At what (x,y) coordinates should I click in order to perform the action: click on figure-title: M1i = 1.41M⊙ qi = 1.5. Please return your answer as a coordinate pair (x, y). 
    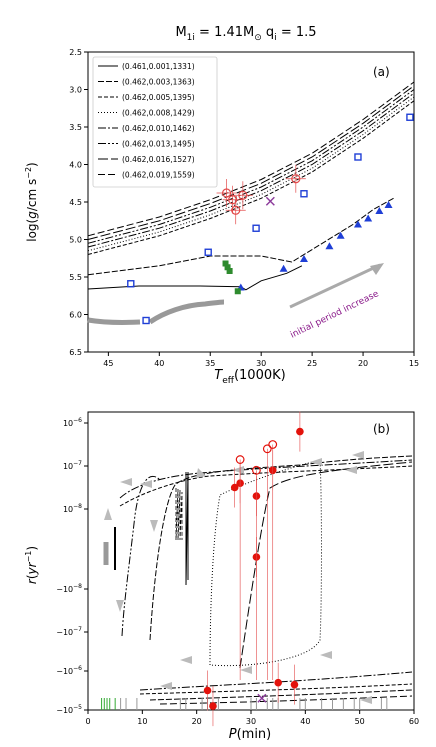
    Looking at the image, I should click on (245, 34).